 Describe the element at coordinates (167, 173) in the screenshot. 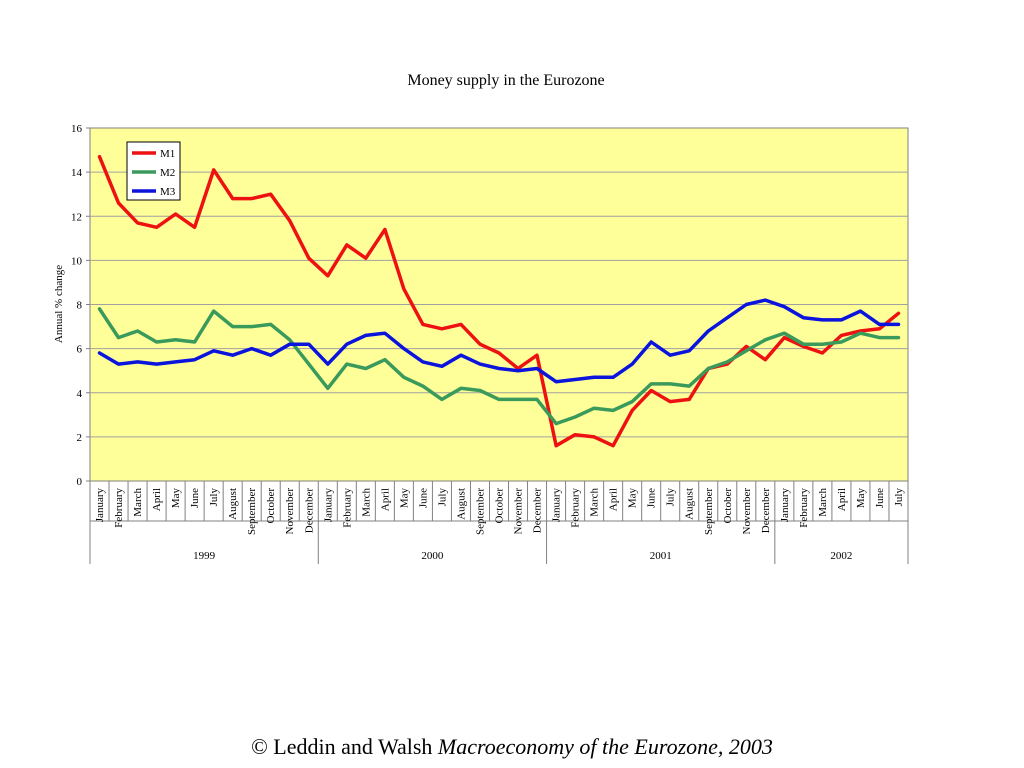

I see `legend-label-m2: M2` at that location.